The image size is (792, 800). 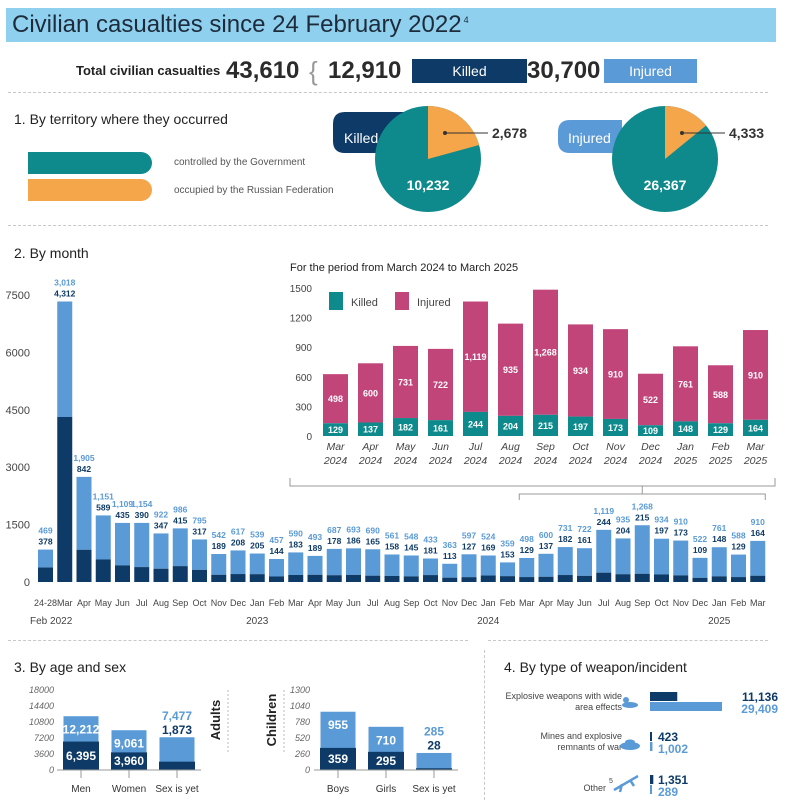 I want to click on explosive-weapon-icon, so click(x=630, y=702).